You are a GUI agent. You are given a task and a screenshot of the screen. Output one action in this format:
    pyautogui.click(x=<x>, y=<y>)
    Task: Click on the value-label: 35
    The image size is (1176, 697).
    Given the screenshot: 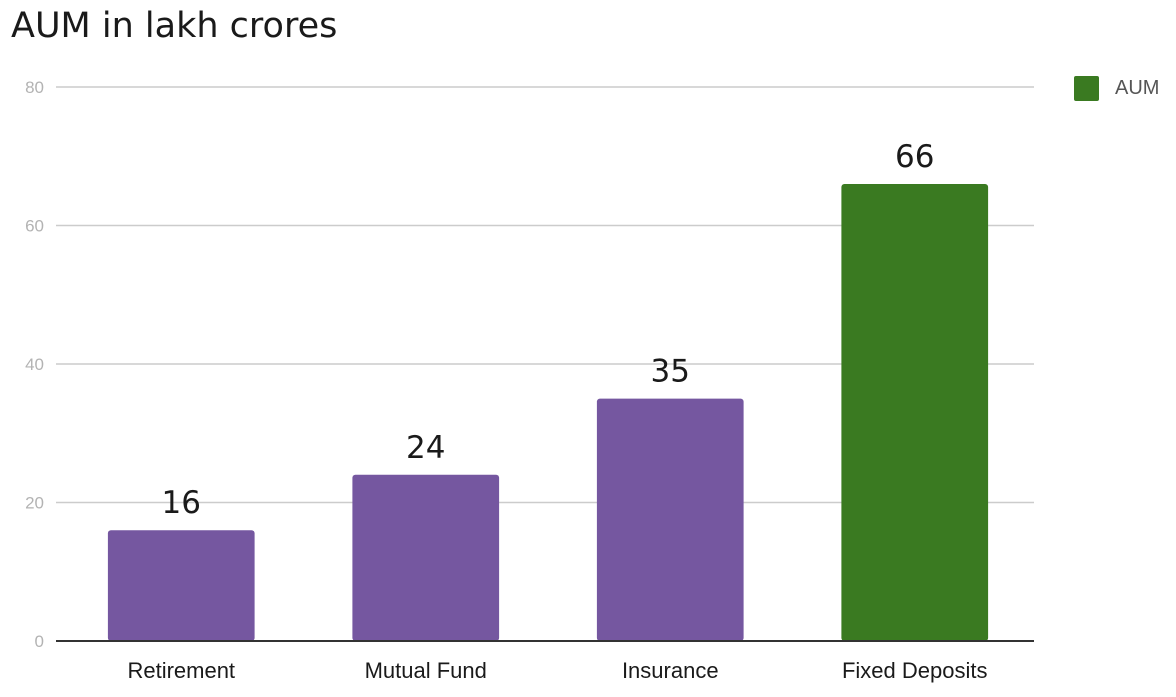 What is the action you would take?
    pyautogui.click(x=670, y=372)
    